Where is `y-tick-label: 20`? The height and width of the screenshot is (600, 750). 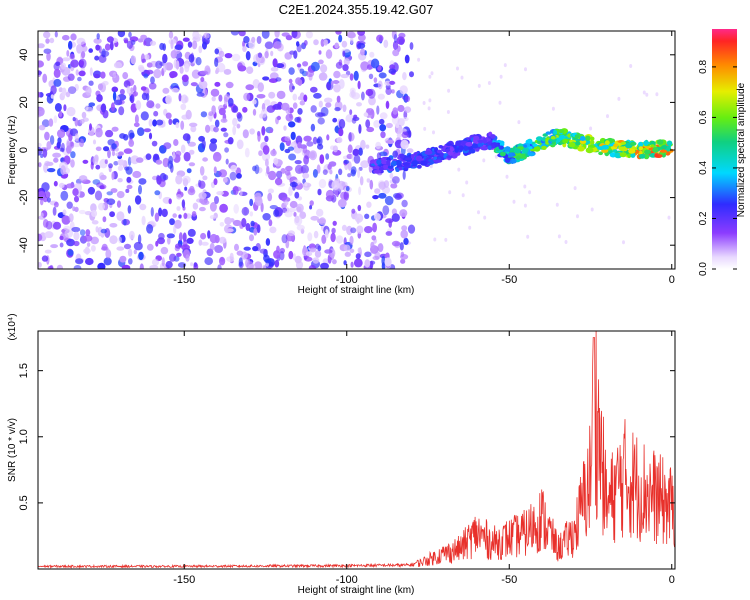
y-tick-label: 20 is located at coordinates (24, 102).